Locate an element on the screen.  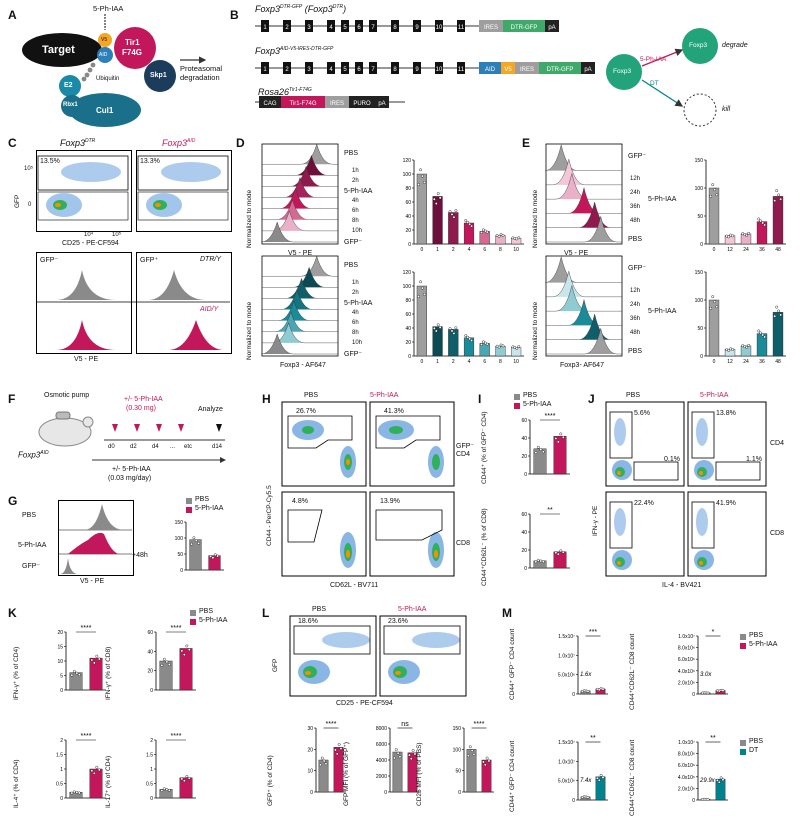
d-y-axis-top: Normalized to mode is located at coordinates (249, 218).